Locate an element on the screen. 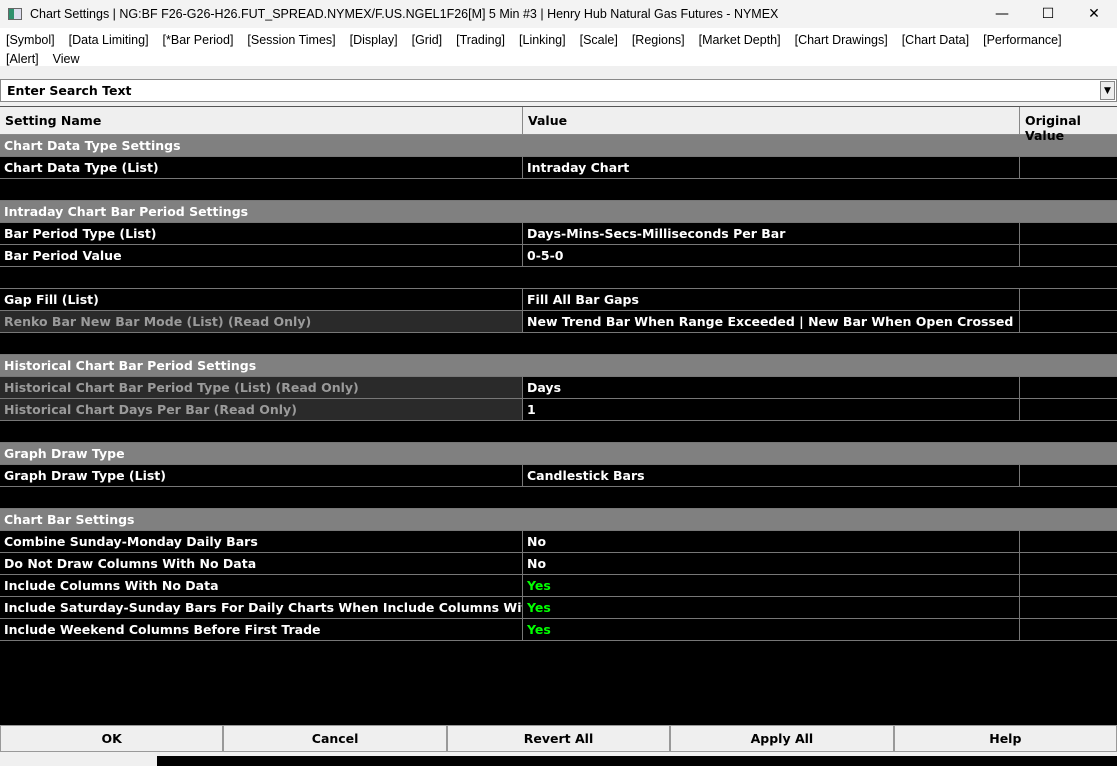  setting-value: Days is located at coordinates (771, 387).